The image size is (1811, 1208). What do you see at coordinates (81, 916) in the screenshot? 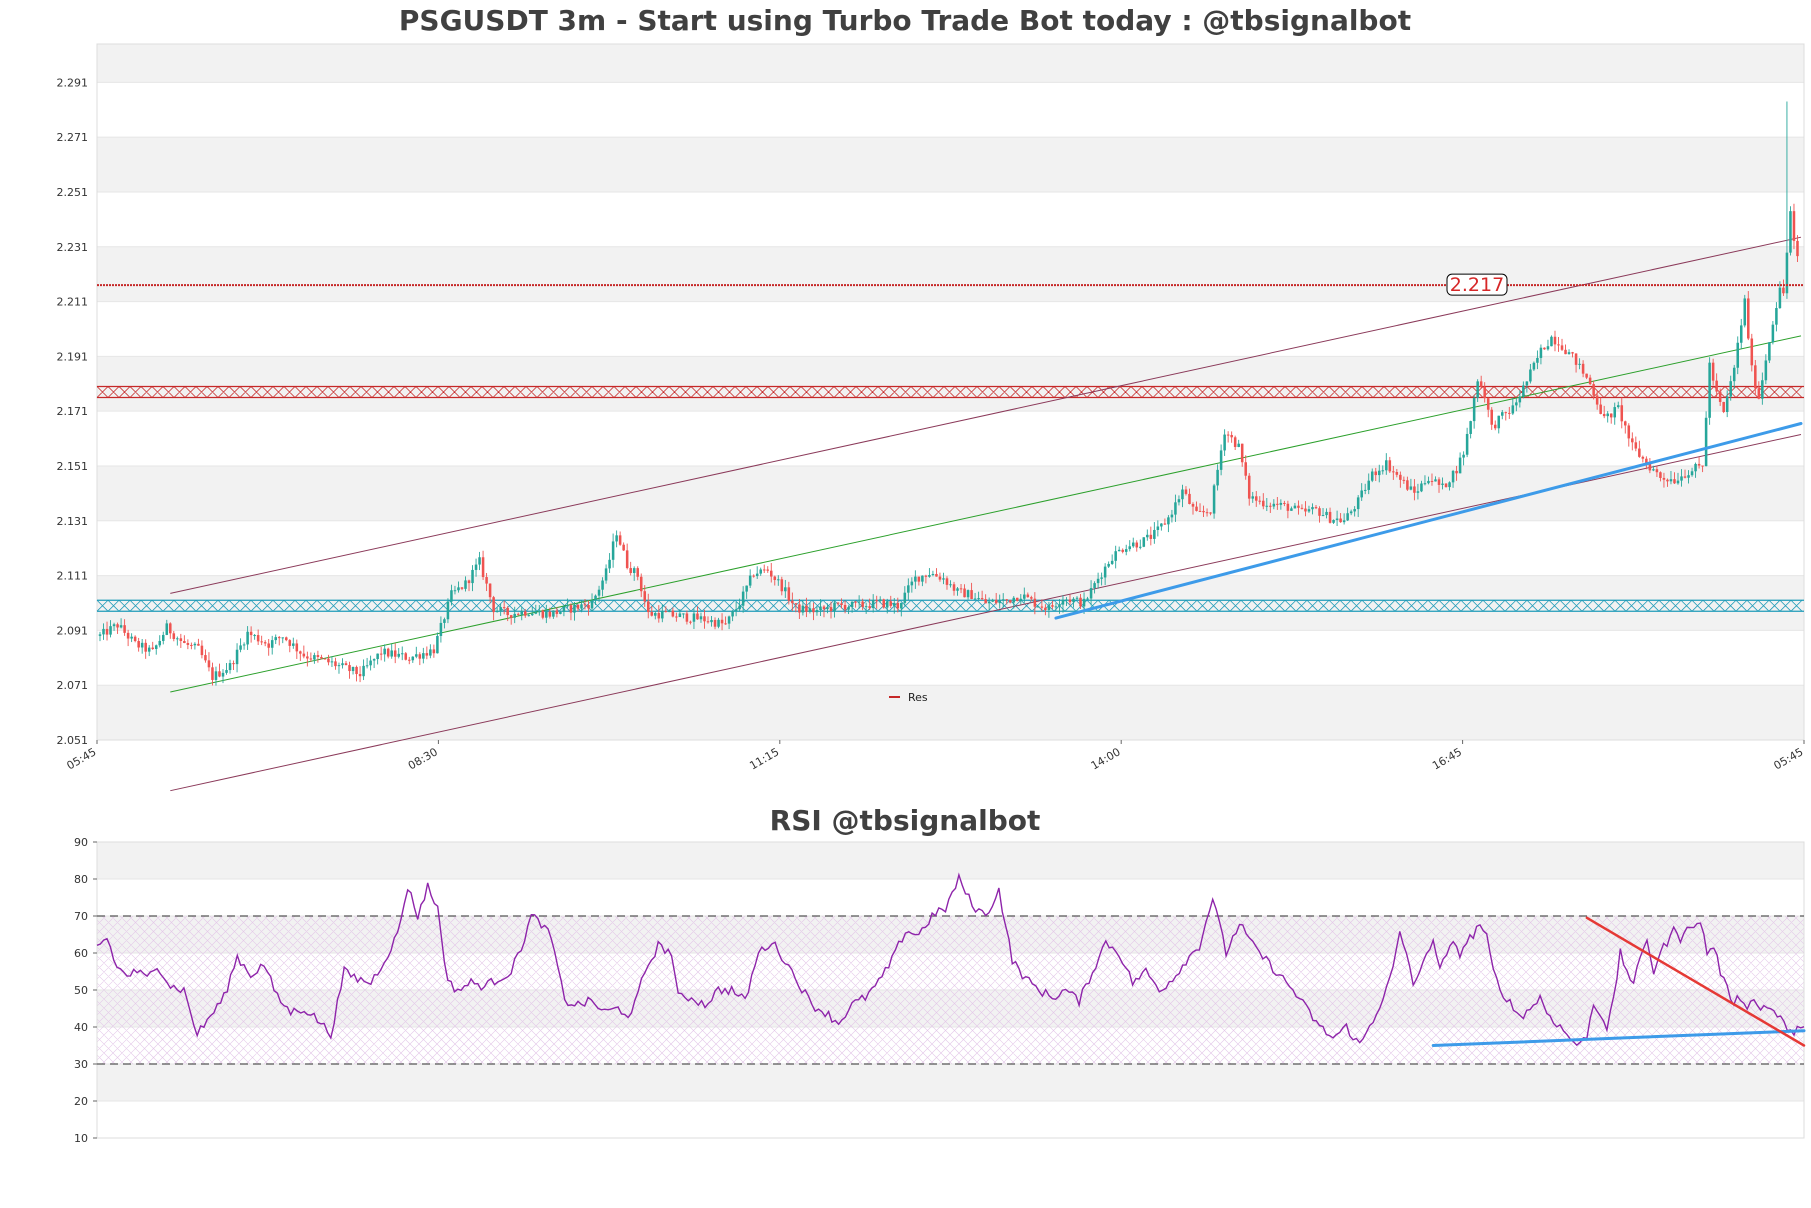
I see `rsi-ytick-label: 70` at bounding box center [81, 916].